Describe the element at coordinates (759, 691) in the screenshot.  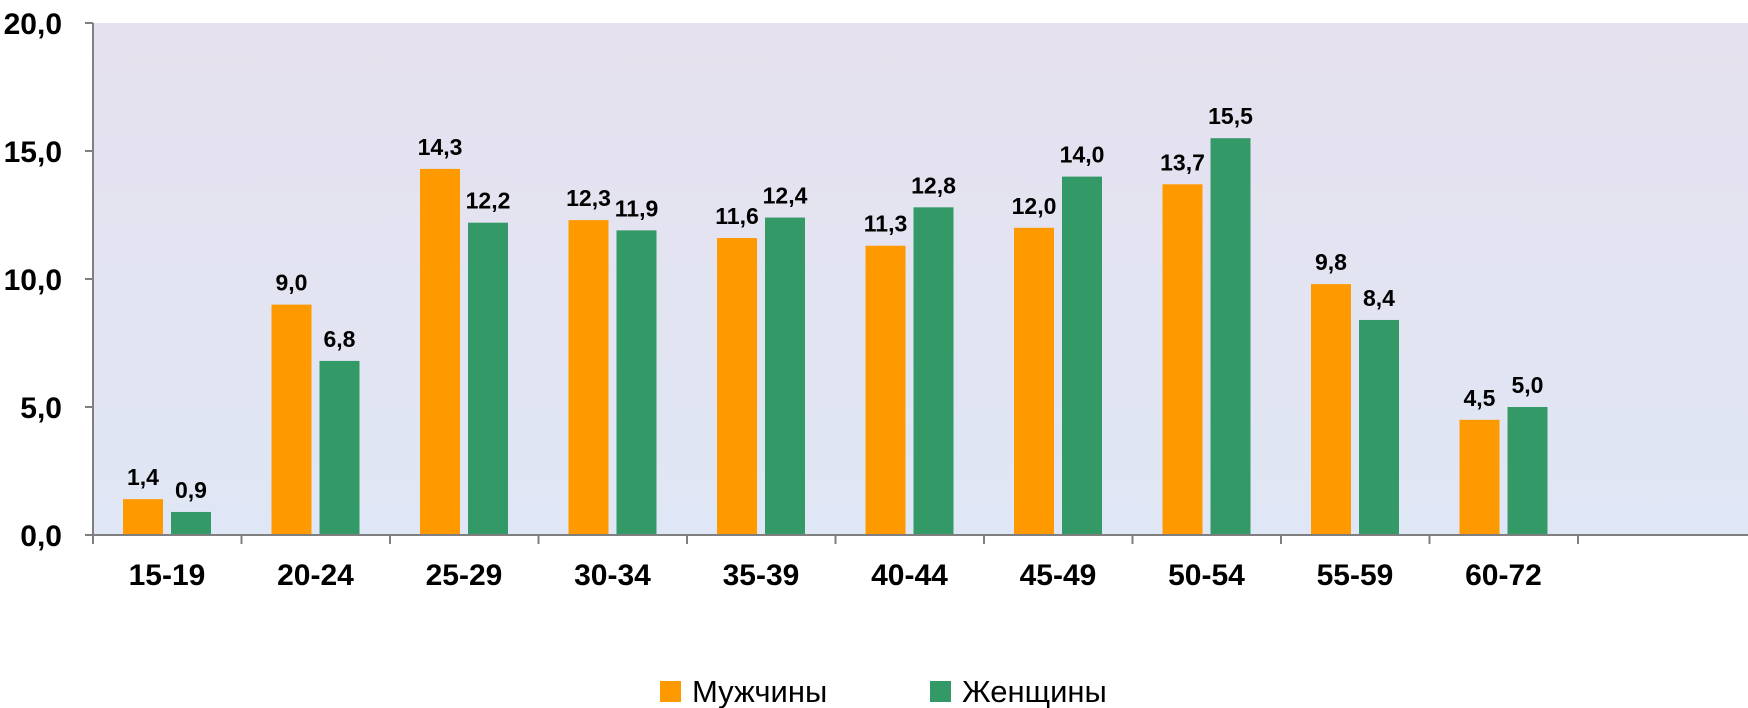
I see `legend-label-men: Мужчины` at that location.